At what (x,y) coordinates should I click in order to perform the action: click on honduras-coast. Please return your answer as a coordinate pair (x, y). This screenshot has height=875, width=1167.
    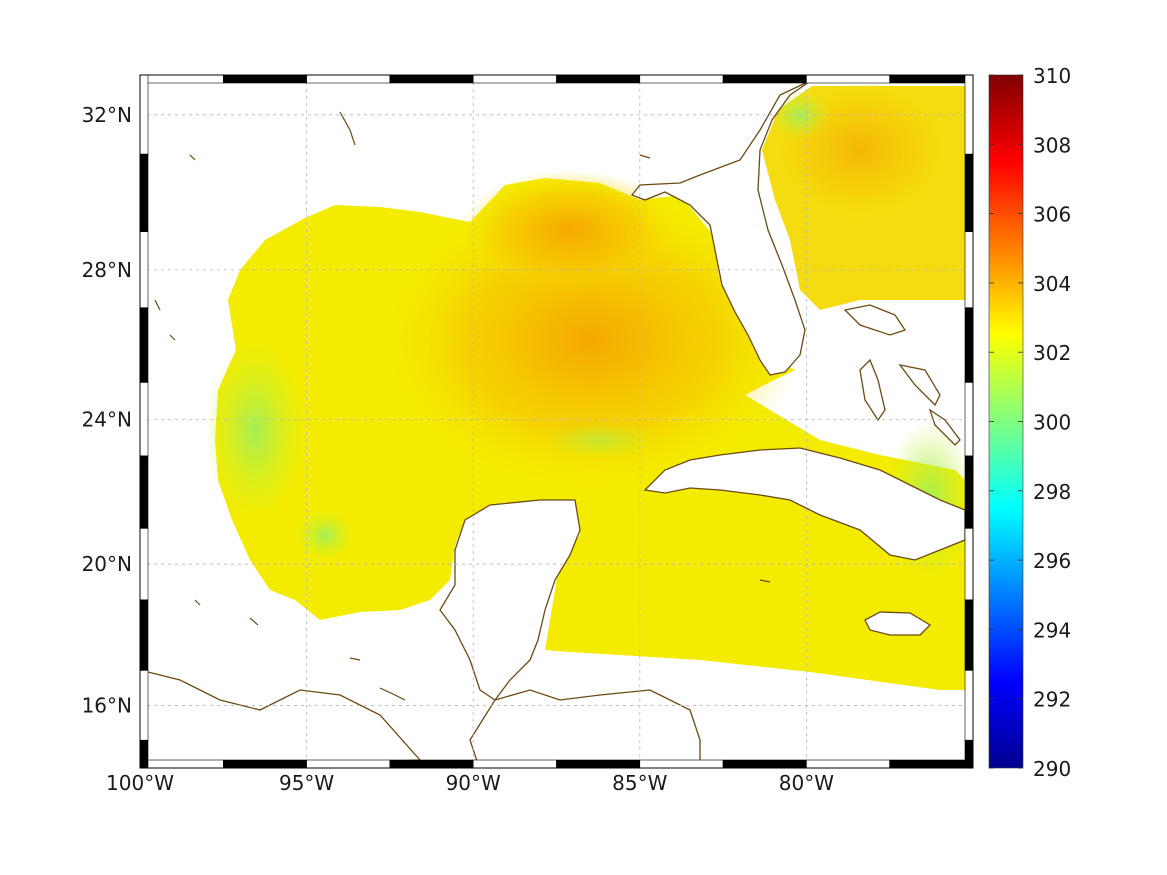
    Looking at the image, I should click on (585, 728).